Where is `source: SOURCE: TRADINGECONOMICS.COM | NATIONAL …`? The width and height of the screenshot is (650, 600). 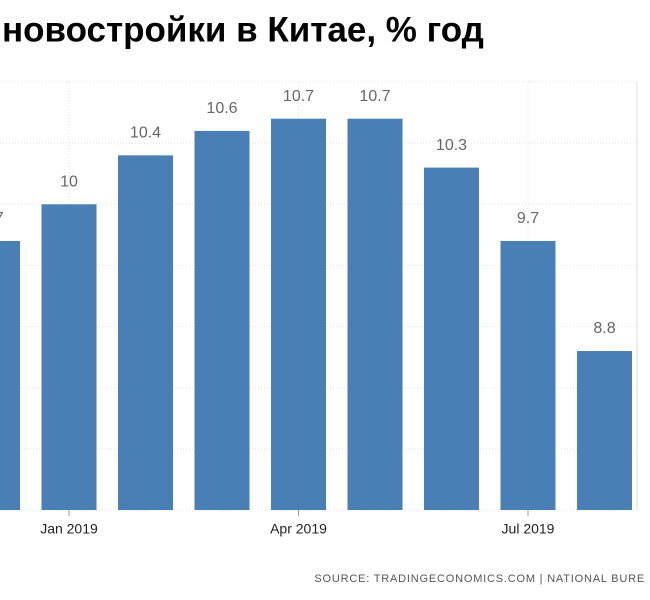
source: SOURCE: TRADINGECONOMICS.COM | NATIONAL … is located at coordinates (479, 579).